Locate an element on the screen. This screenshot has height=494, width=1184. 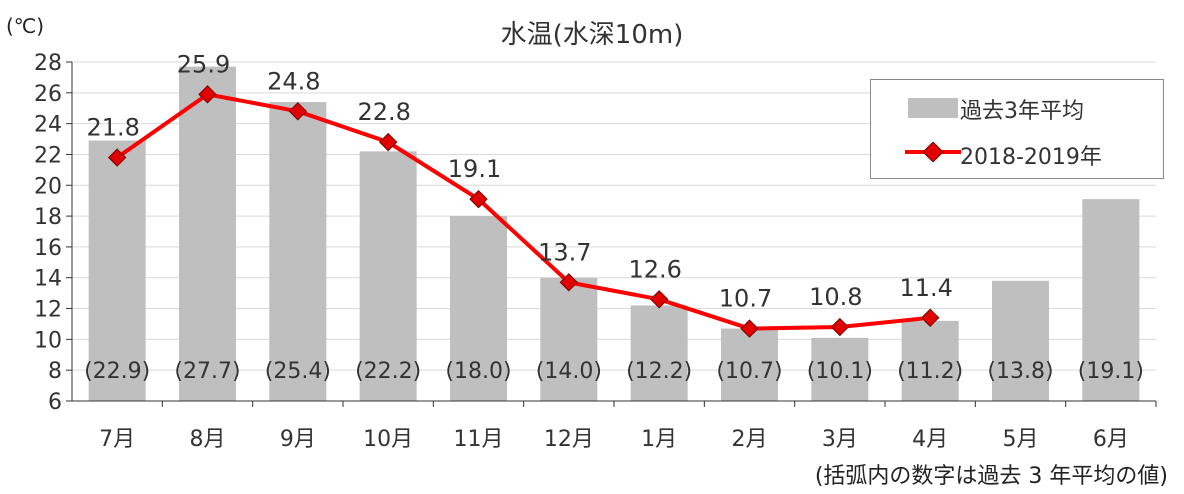
line-data-label: 21.8 is located at coordinates (112, 128).